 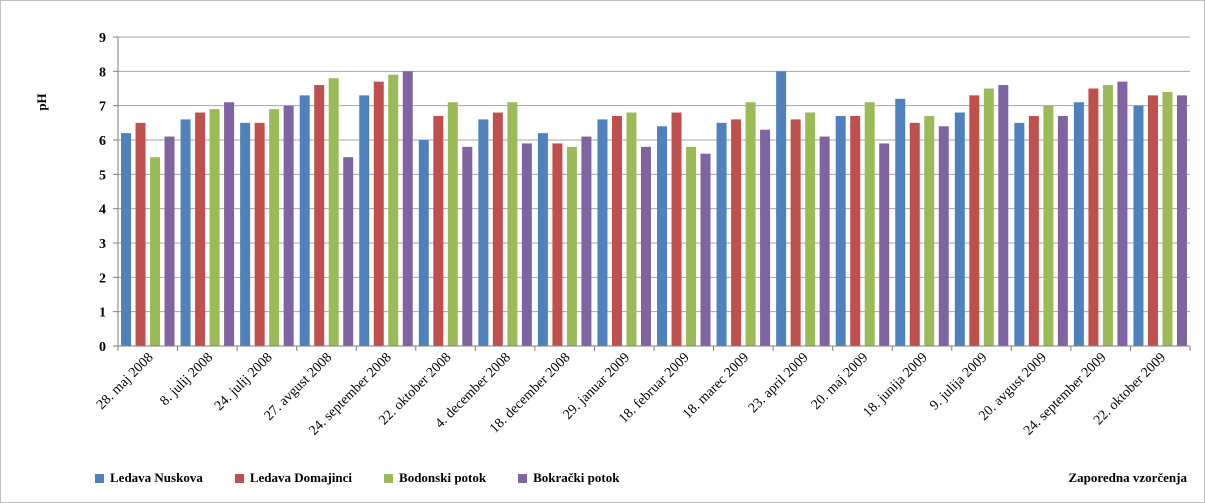 I want to click on legend-label: Bokrački potok, so click(x=576, y=478).